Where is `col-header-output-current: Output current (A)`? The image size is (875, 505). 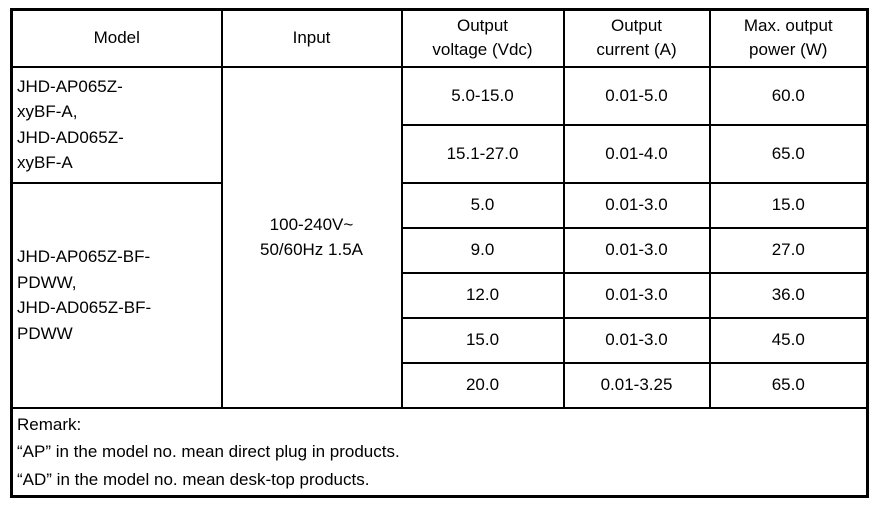 col-header-output-current: Output current (A) is located at coordinates (636, 38).